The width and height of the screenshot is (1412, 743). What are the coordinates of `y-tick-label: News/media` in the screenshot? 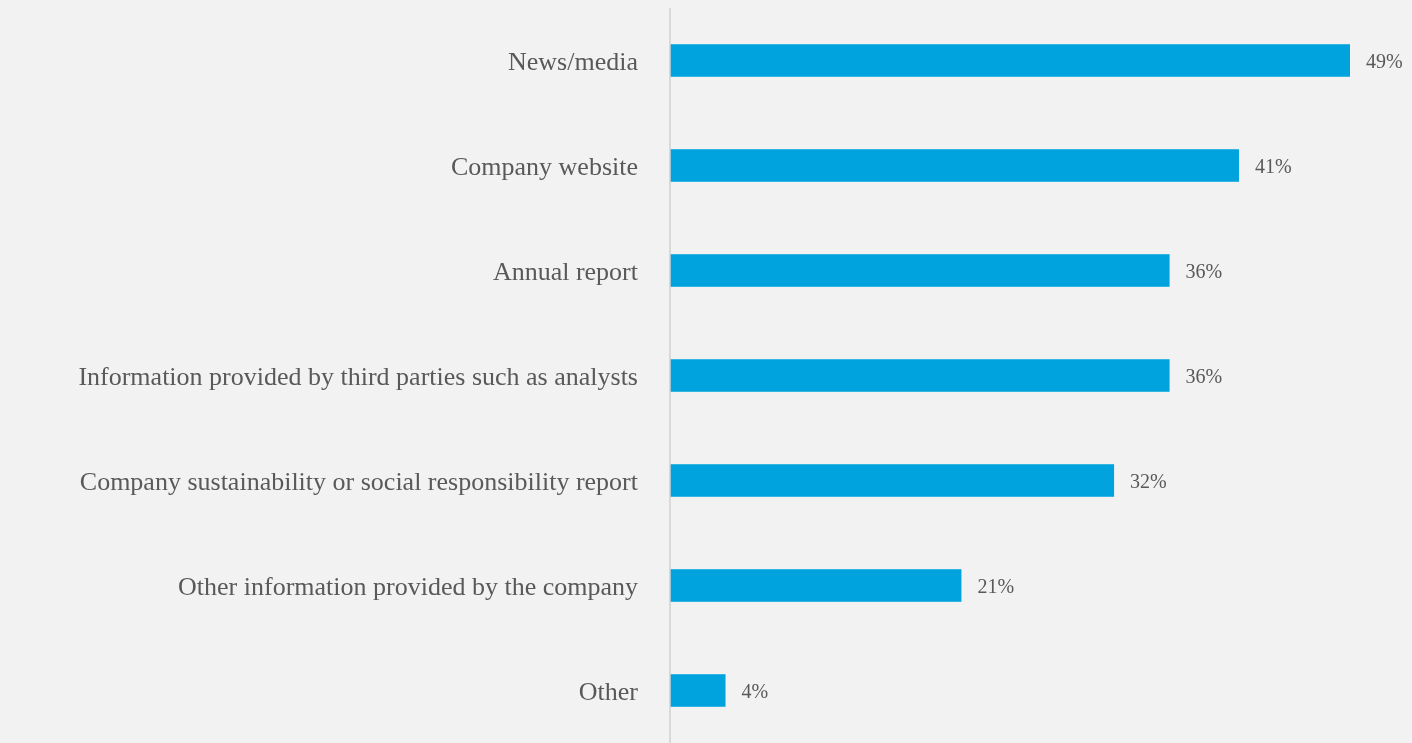 It's located at (573, 61).